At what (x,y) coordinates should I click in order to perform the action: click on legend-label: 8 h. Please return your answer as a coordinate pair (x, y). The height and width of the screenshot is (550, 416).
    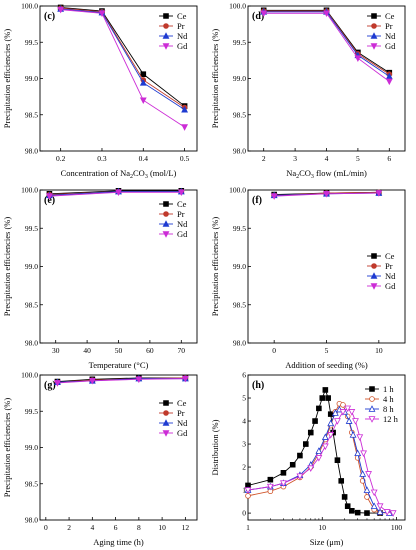
    Looking at the image, I should click on (388, 409).